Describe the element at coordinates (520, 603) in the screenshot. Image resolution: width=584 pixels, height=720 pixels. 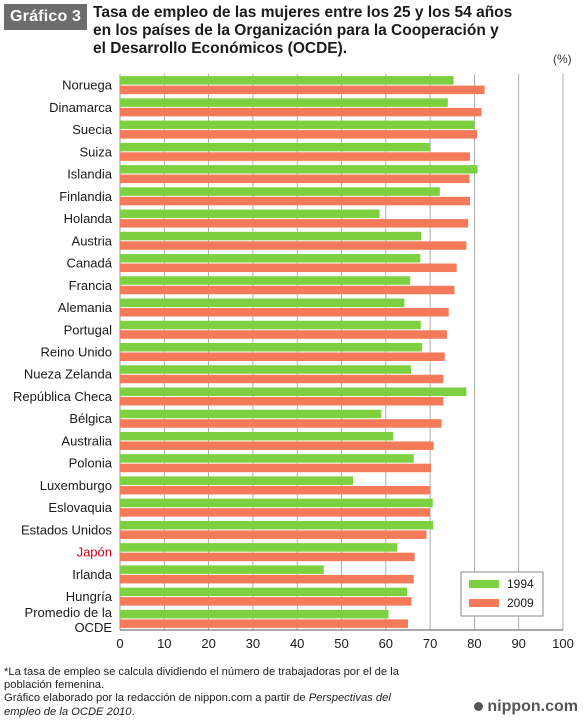
I see `legend-label-2009: 2009` at that location.